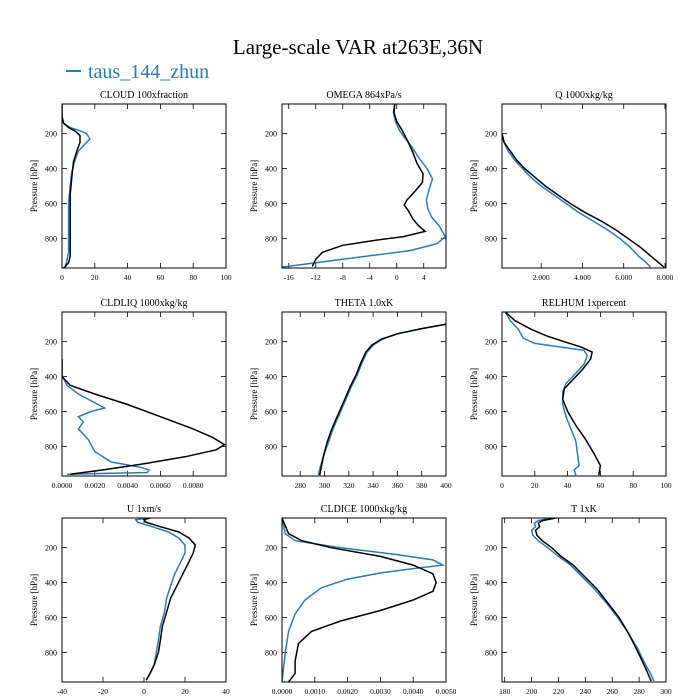 This screenshot has width=700, height=700. I want to click on x-tick-label: 240, so click(586, 691).